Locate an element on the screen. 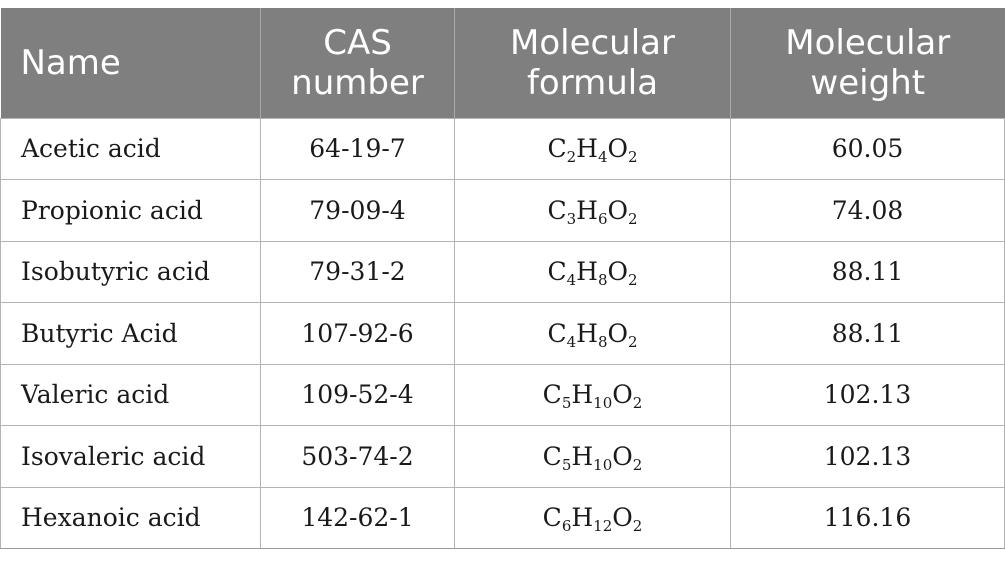  header-molecular-weight: Molecular weight is located at coordinates (867, 63).